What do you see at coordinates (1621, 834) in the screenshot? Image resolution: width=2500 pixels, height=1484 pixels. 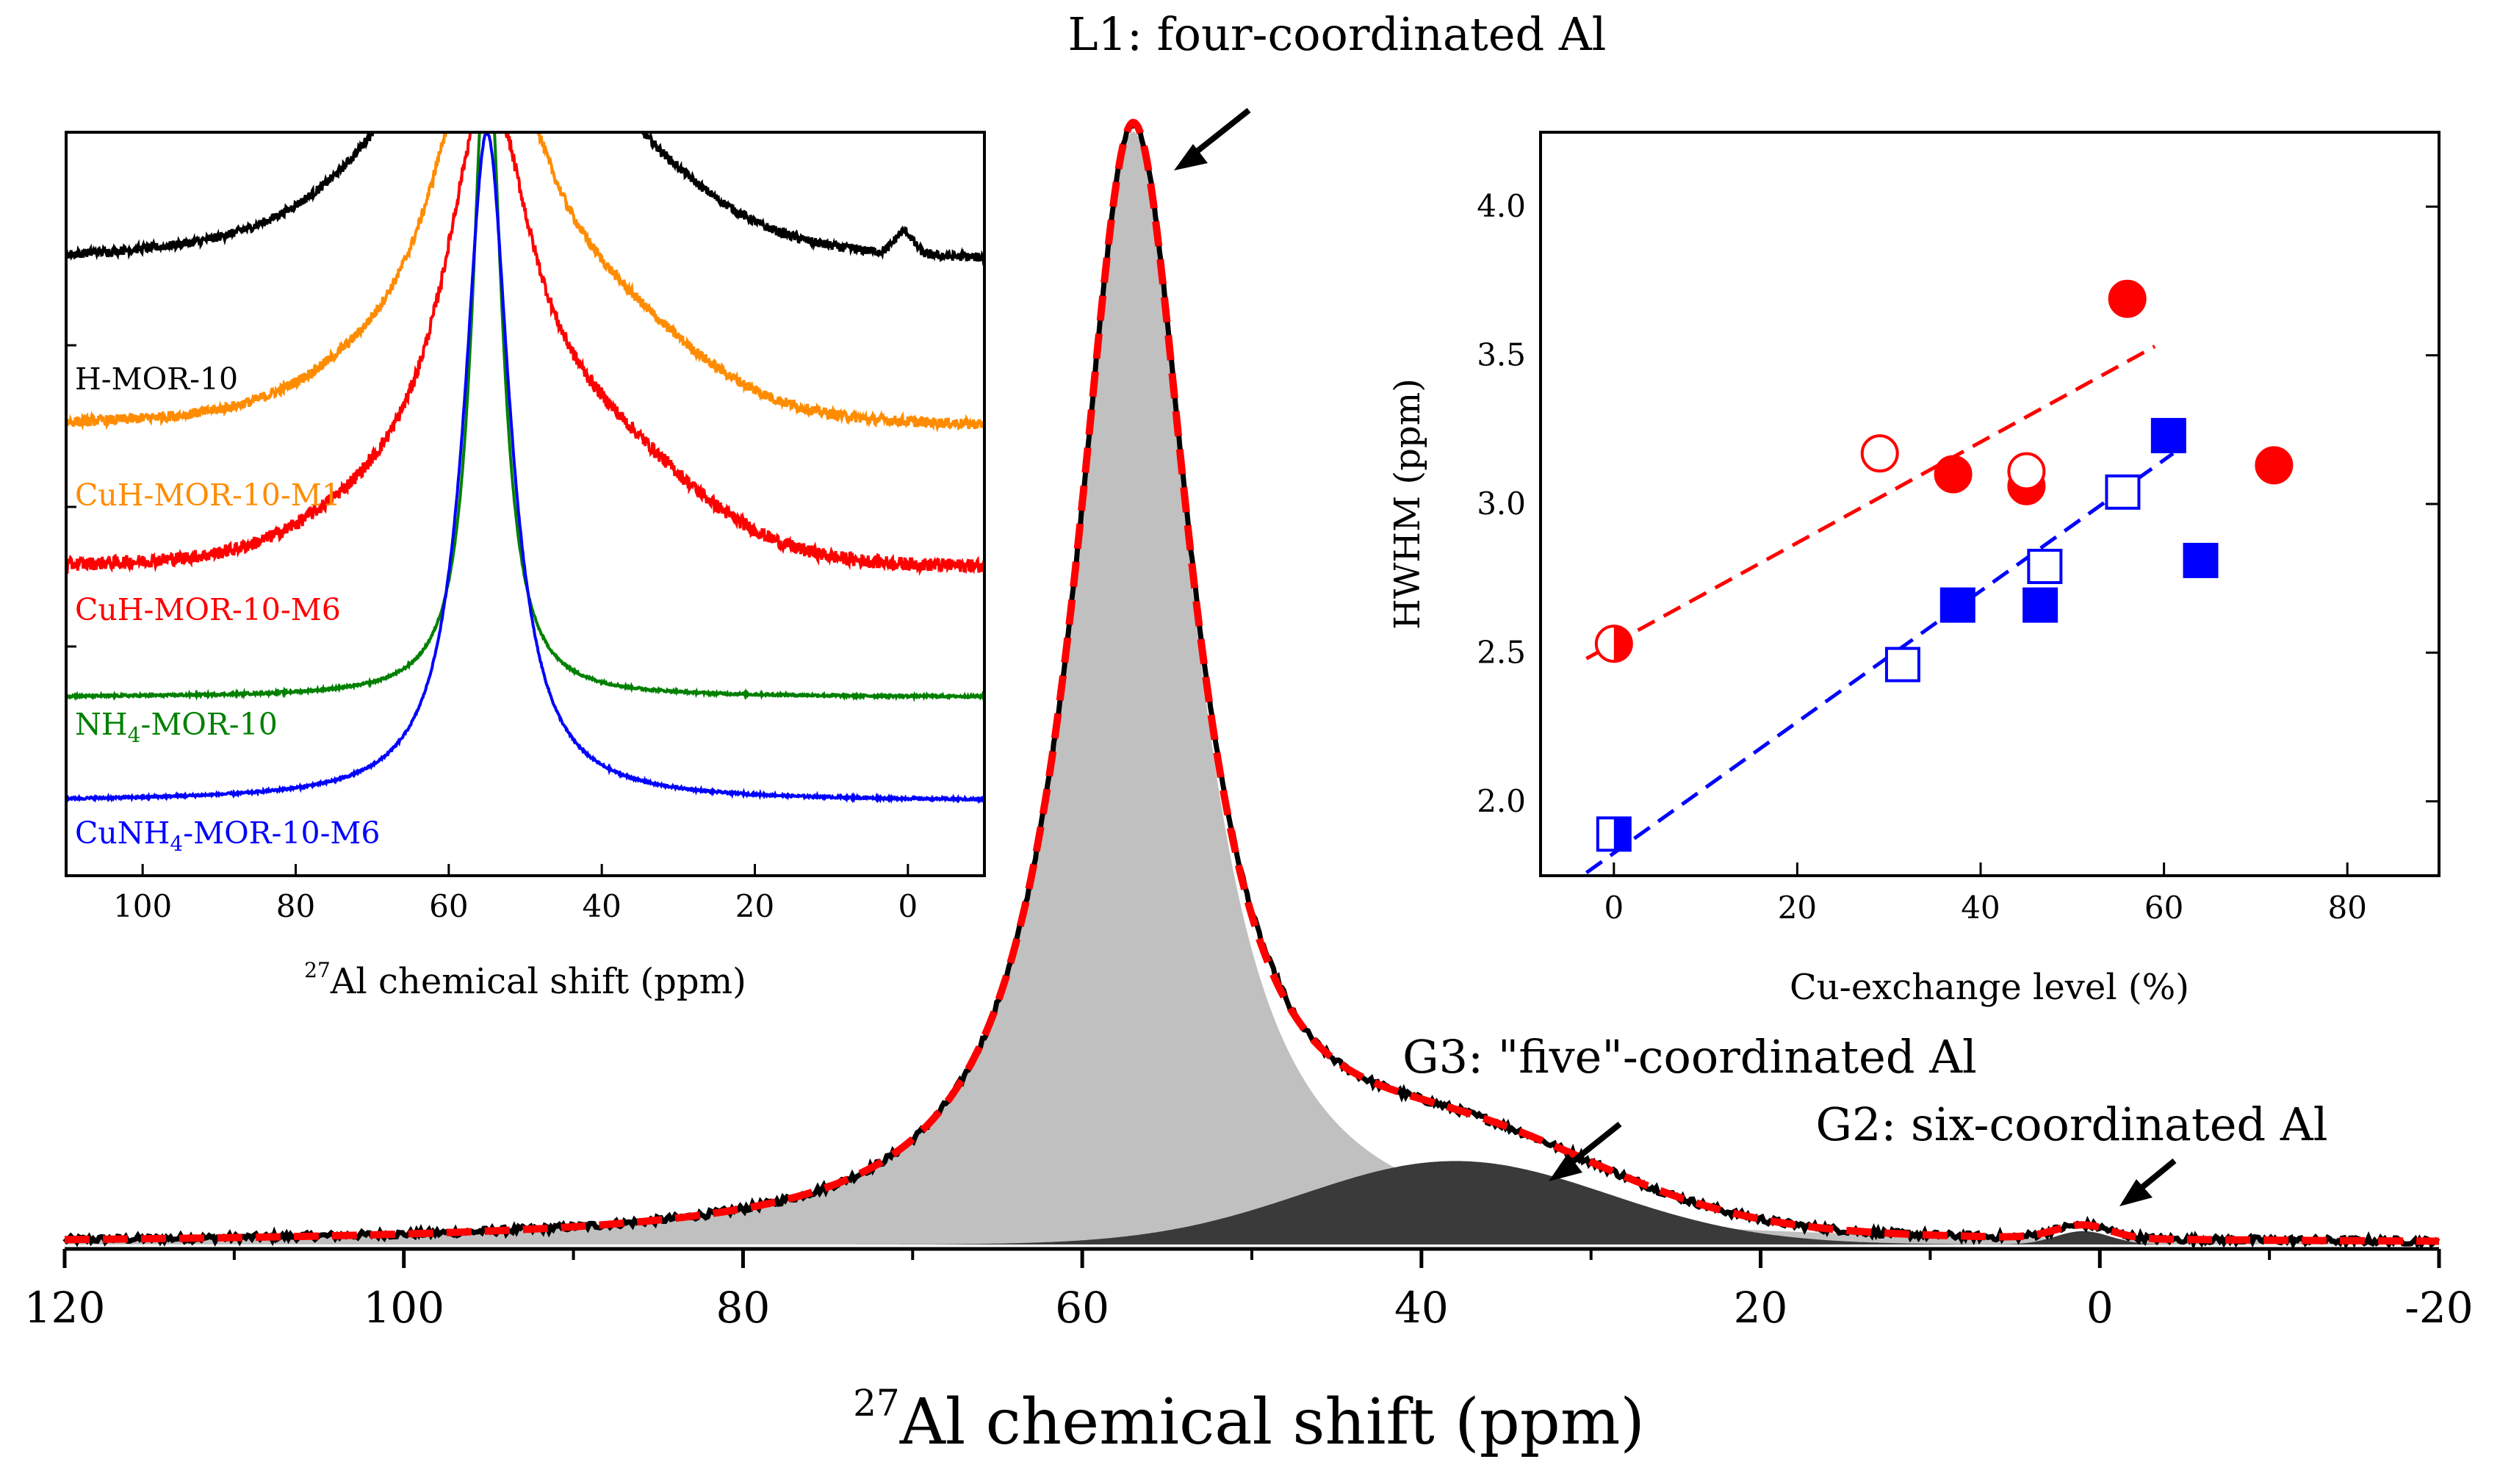 I see `scatter-point-square-half-fill` at bounding box center [1621, 834].